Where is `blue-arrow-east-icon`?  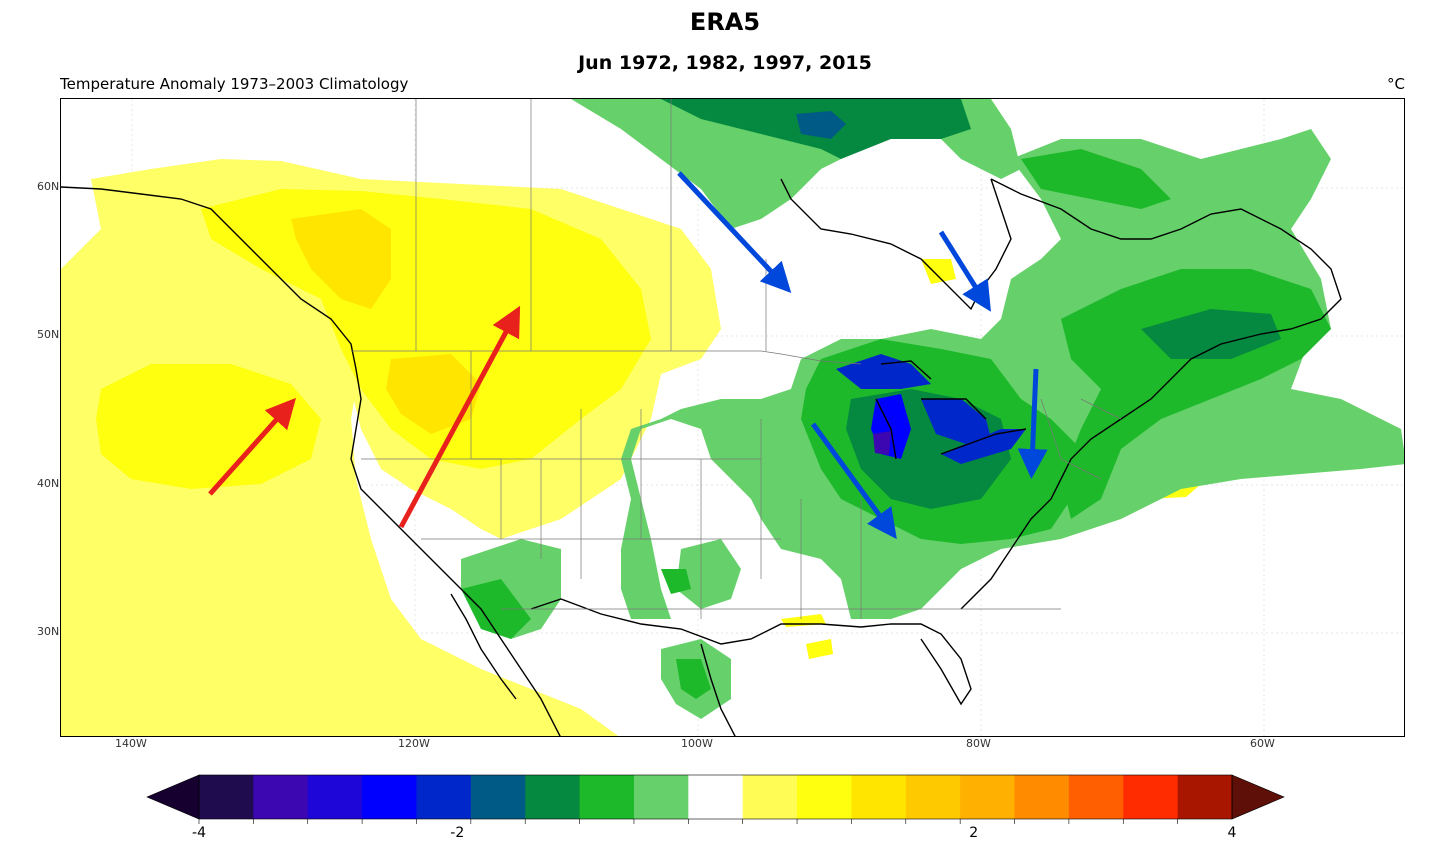
blue-arrow-east-icon is located at coordinates (1032, 423).